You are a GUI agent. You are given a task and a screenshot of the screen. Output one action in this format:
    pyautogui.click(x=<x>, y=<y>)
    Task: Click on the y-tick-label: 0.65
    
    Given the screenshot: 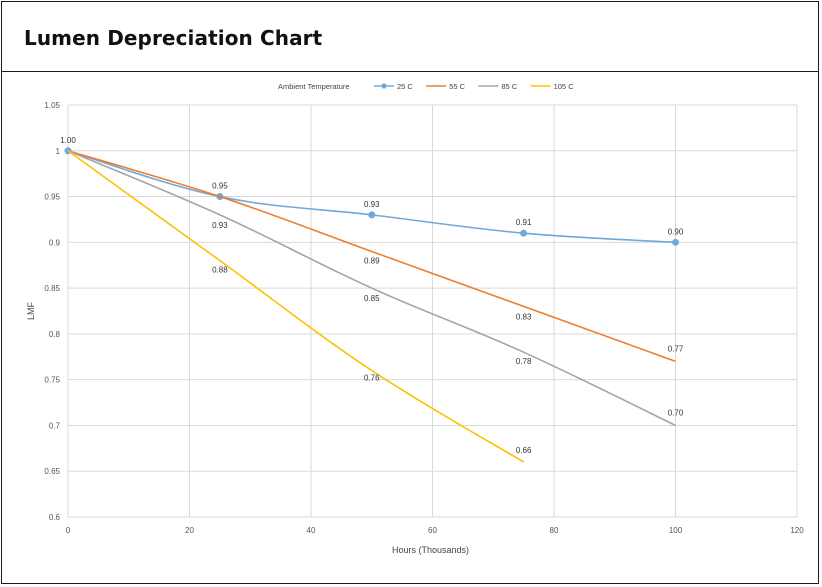 What is the action you would take?
    pyautogui.click(x=52, y=471)
    